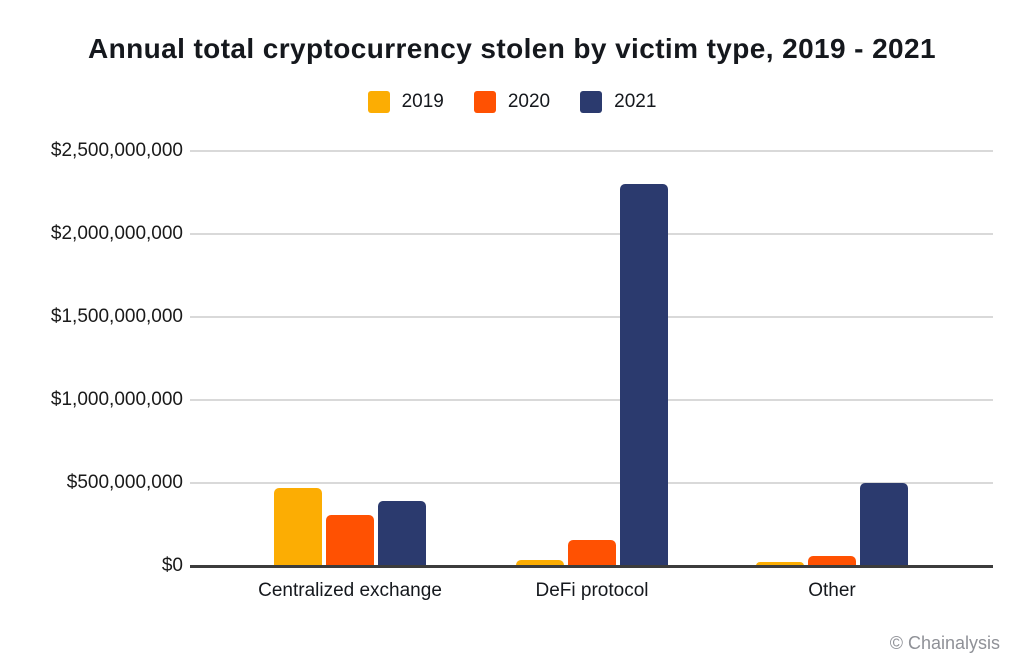 The height and width of the screenshot is (667, 1024). Describe the element at coordinates (591, 400) in the screenshot. I see `gridline-$1,000,000,000` at that location.